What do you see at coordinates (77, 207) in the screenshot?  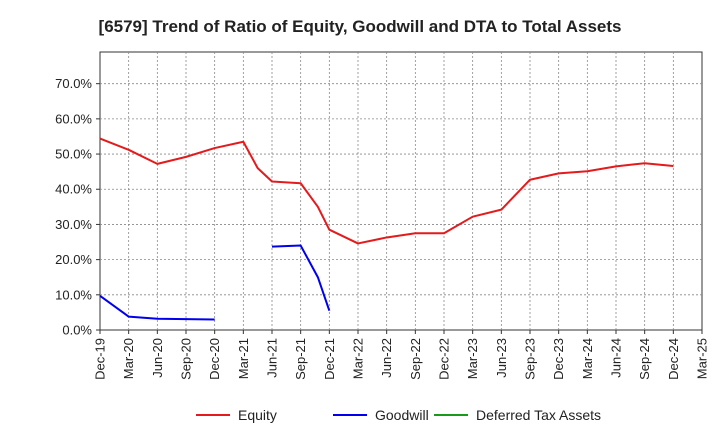 I see `y-axis: 0.0% 10.0% 20.0% 30.0% 40.0% 50.0% 60.0% 70.0%` at bounding box center [77, 207].